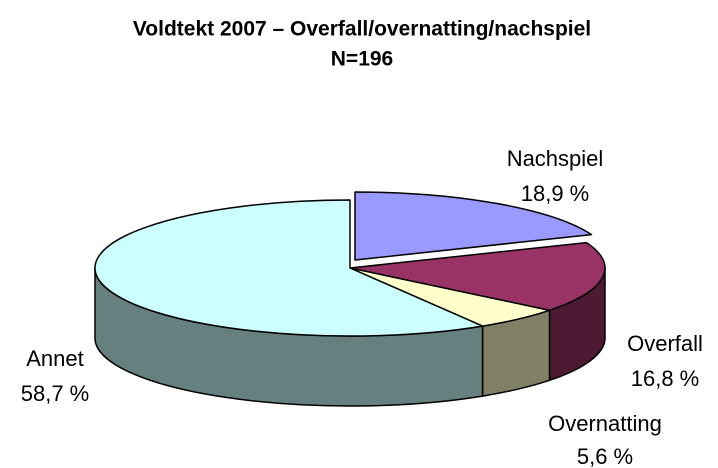  Describe the element at coordinates (665, 343) in the screenshot. I see `slice-label: Overfall` at that location.